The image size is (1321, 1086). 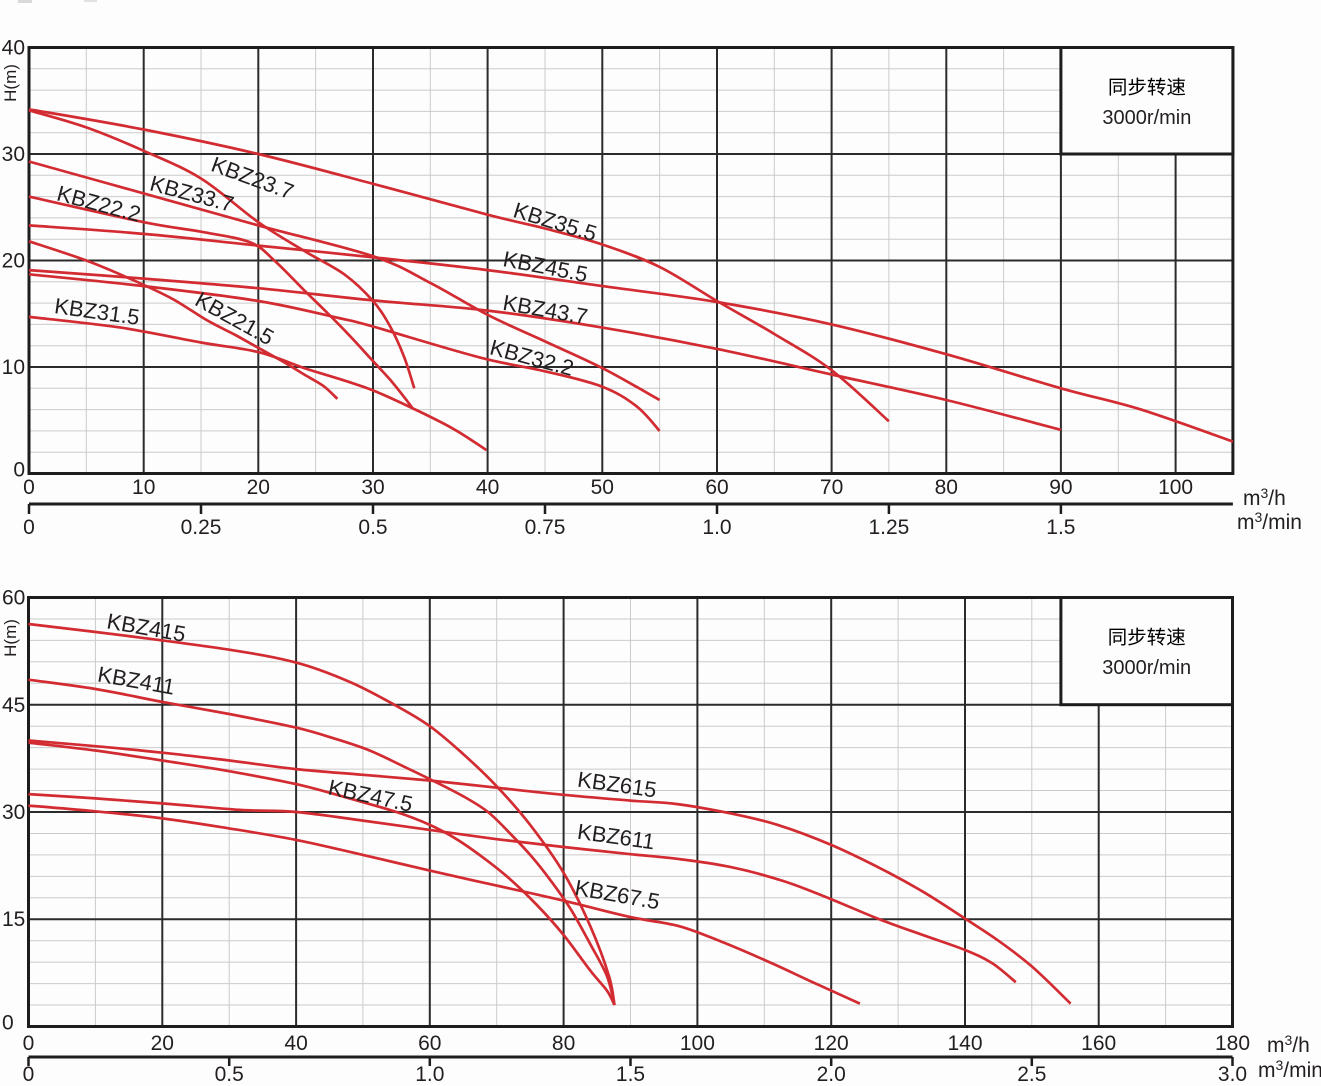 I want to click on svg-text: 15, so click(x=13, y=919).